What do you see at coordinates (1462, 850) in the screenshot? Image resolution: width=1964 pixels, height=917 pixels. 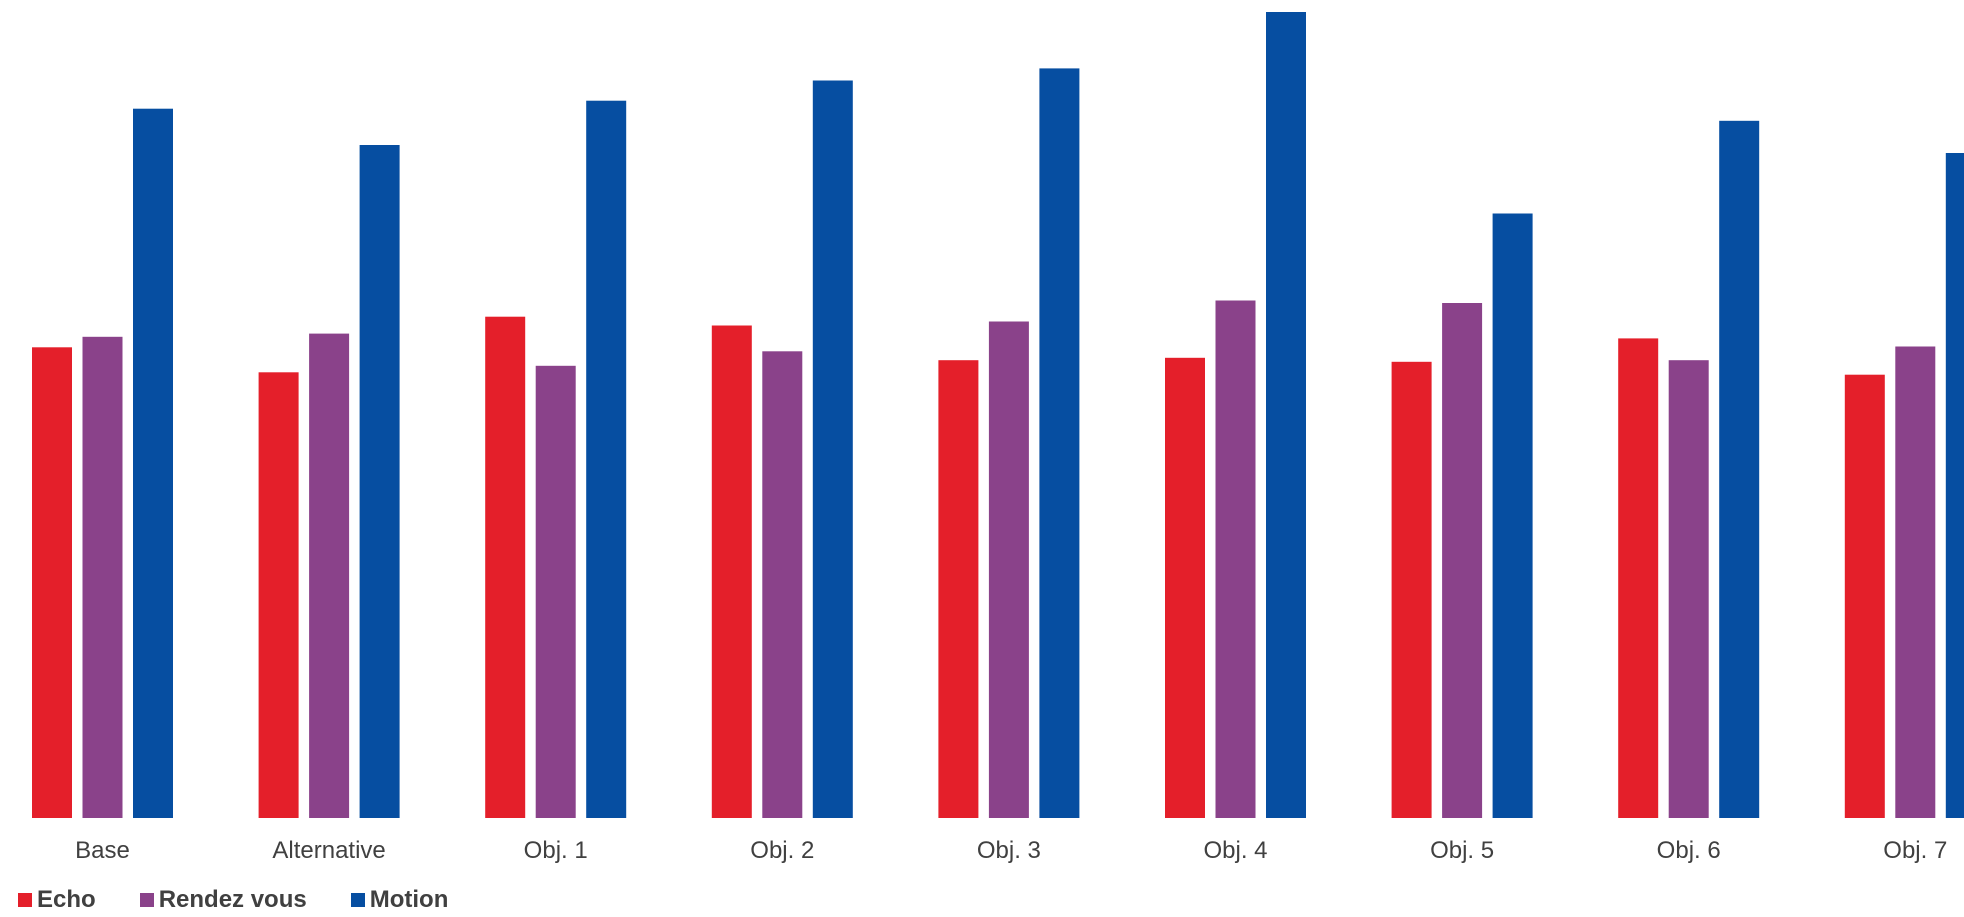 I see `x-tick-label-obj-5: Obj. 5` at bounding box center [1462, 850].